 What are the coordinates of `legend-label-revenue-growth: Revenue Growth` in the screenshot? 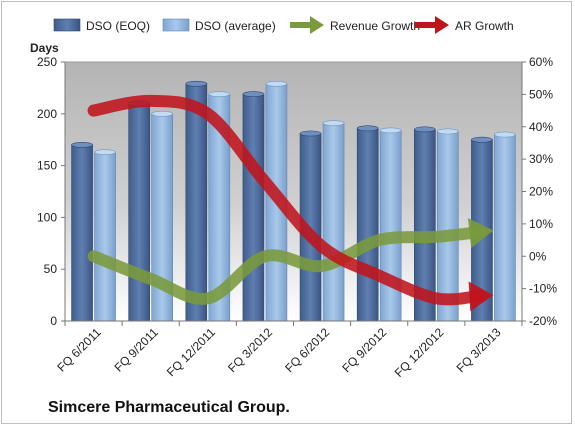 It's located at (375, 26).